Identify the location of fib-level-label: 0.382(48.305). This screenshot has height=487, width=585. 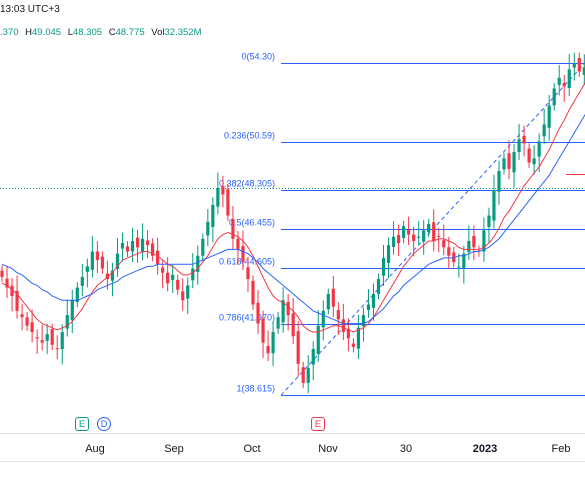
(247, 184).